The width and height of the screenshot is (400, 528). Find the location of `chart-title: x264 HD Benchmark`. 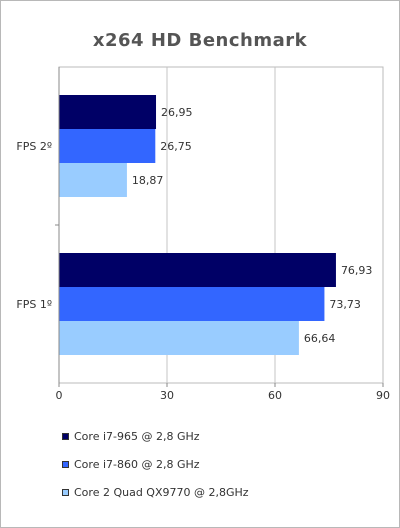

chart-title: x264 HD Benchmark is located at coordinates (200, 40).